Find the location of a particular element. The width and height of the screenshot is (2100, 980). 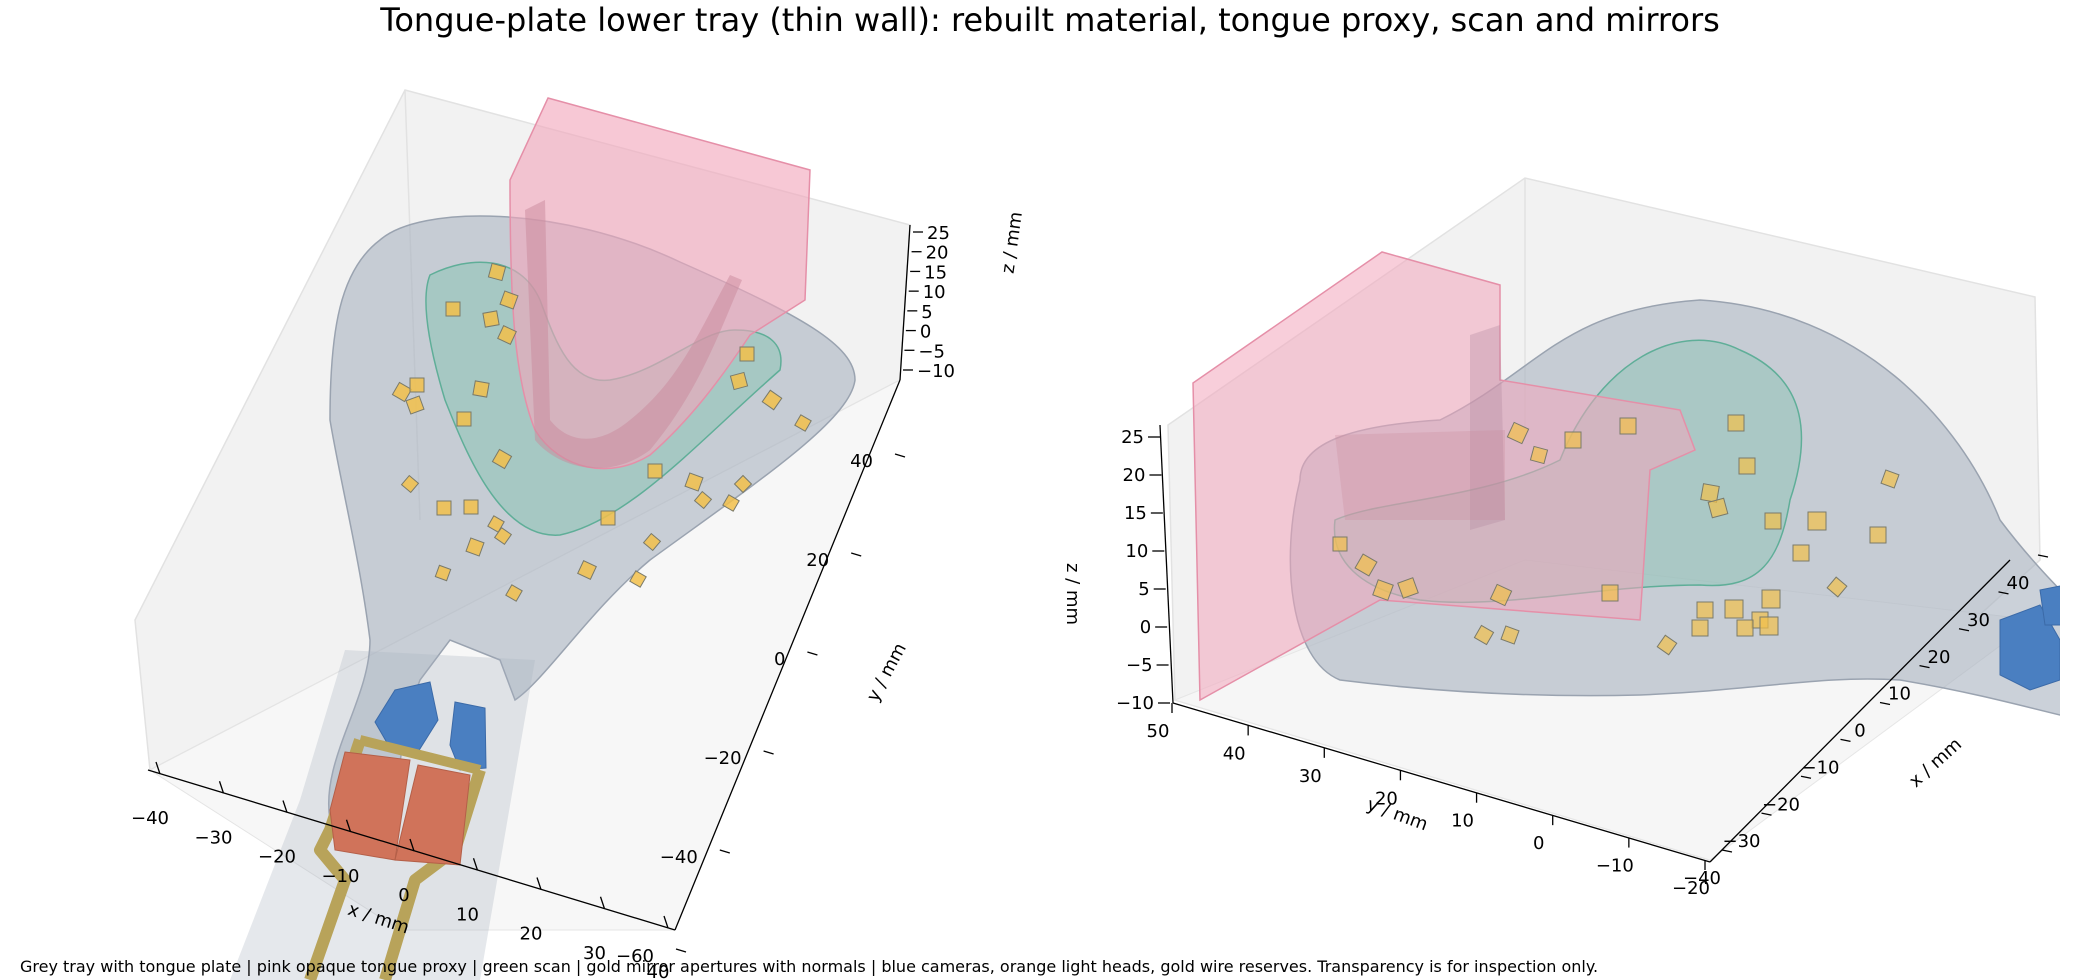

right-z-axis-tick-label: −10 is located at coordinates (1135, 703).